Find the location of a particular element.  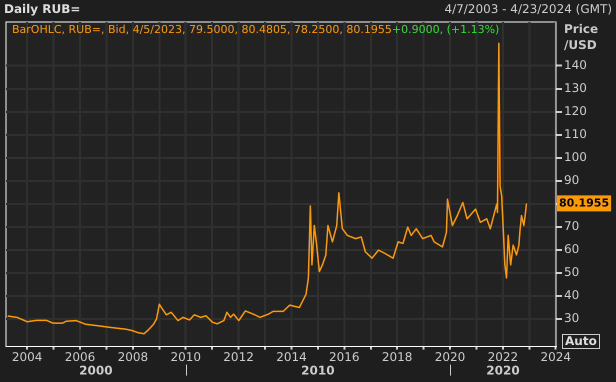

text: 2020 is located at coordinates (503, 371).